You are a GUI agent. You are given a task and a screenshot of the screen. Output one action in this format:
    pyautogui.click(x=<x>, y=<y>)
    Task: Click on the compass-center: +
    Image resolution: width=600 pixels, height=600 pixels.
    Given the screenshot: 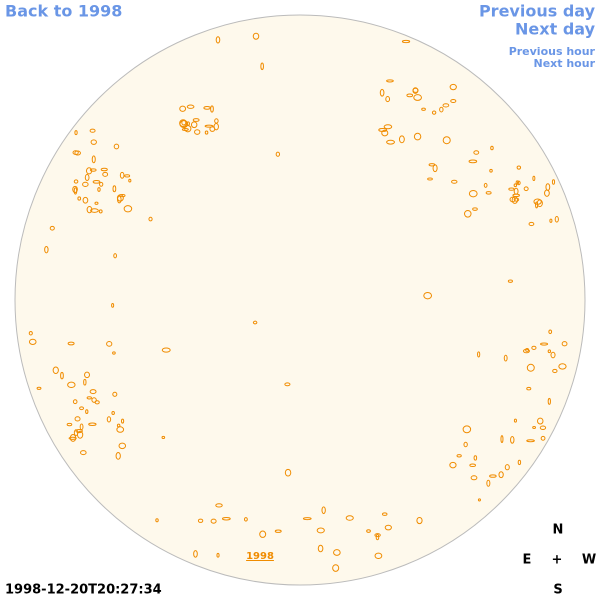 What is the action you would take?
    pyautogui.click(x=557, y=560)
    